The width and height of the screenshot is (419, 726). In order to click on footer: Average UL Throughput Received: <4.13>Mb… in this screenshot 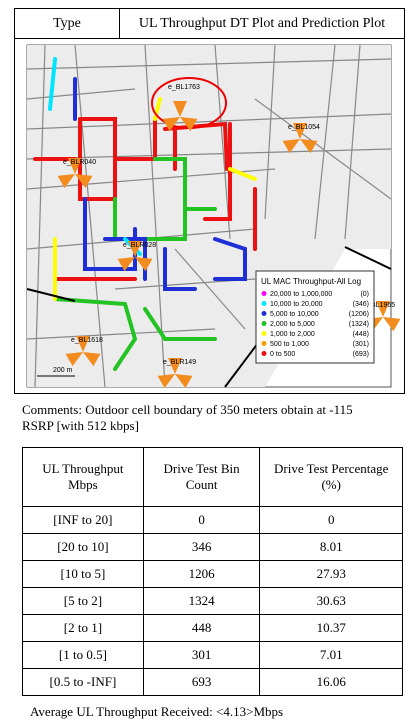, I will do `click(157, 711)`.